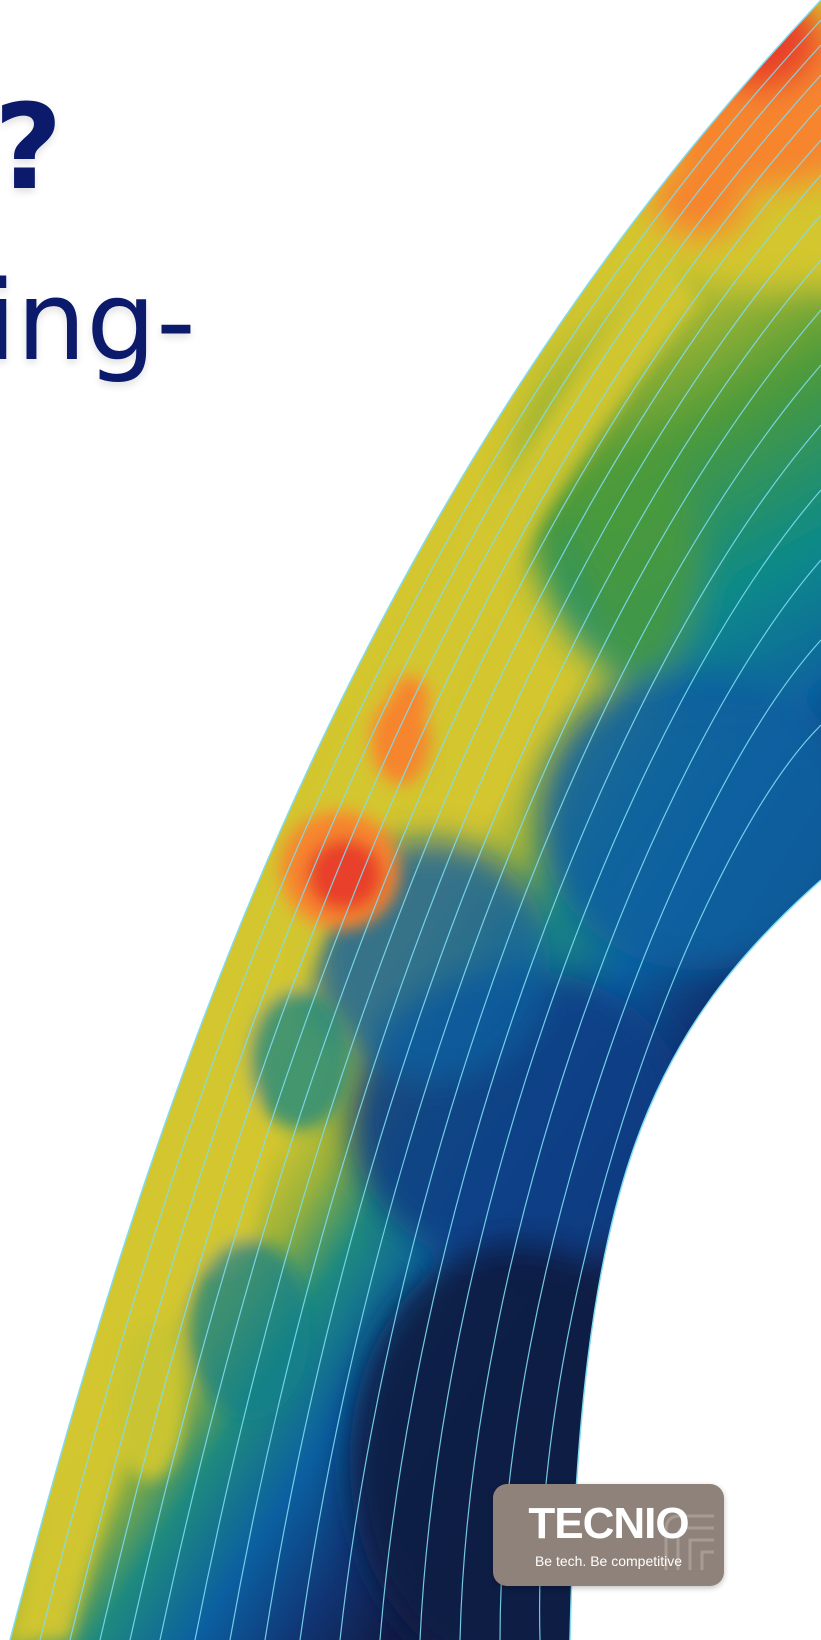 This screenshot has height=1640, width=821. I want to click on badge-title: TECNIO, so click(608, 1524).